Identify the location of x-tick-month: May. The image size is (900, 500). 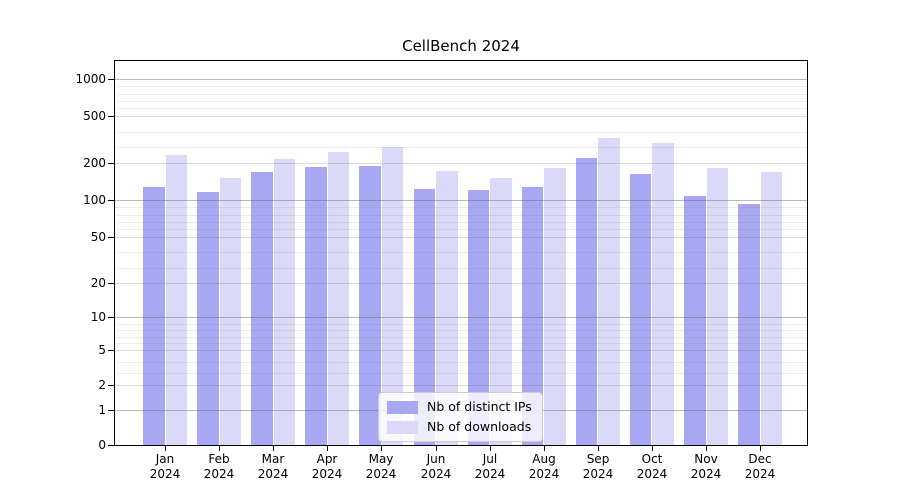
(381, 459).